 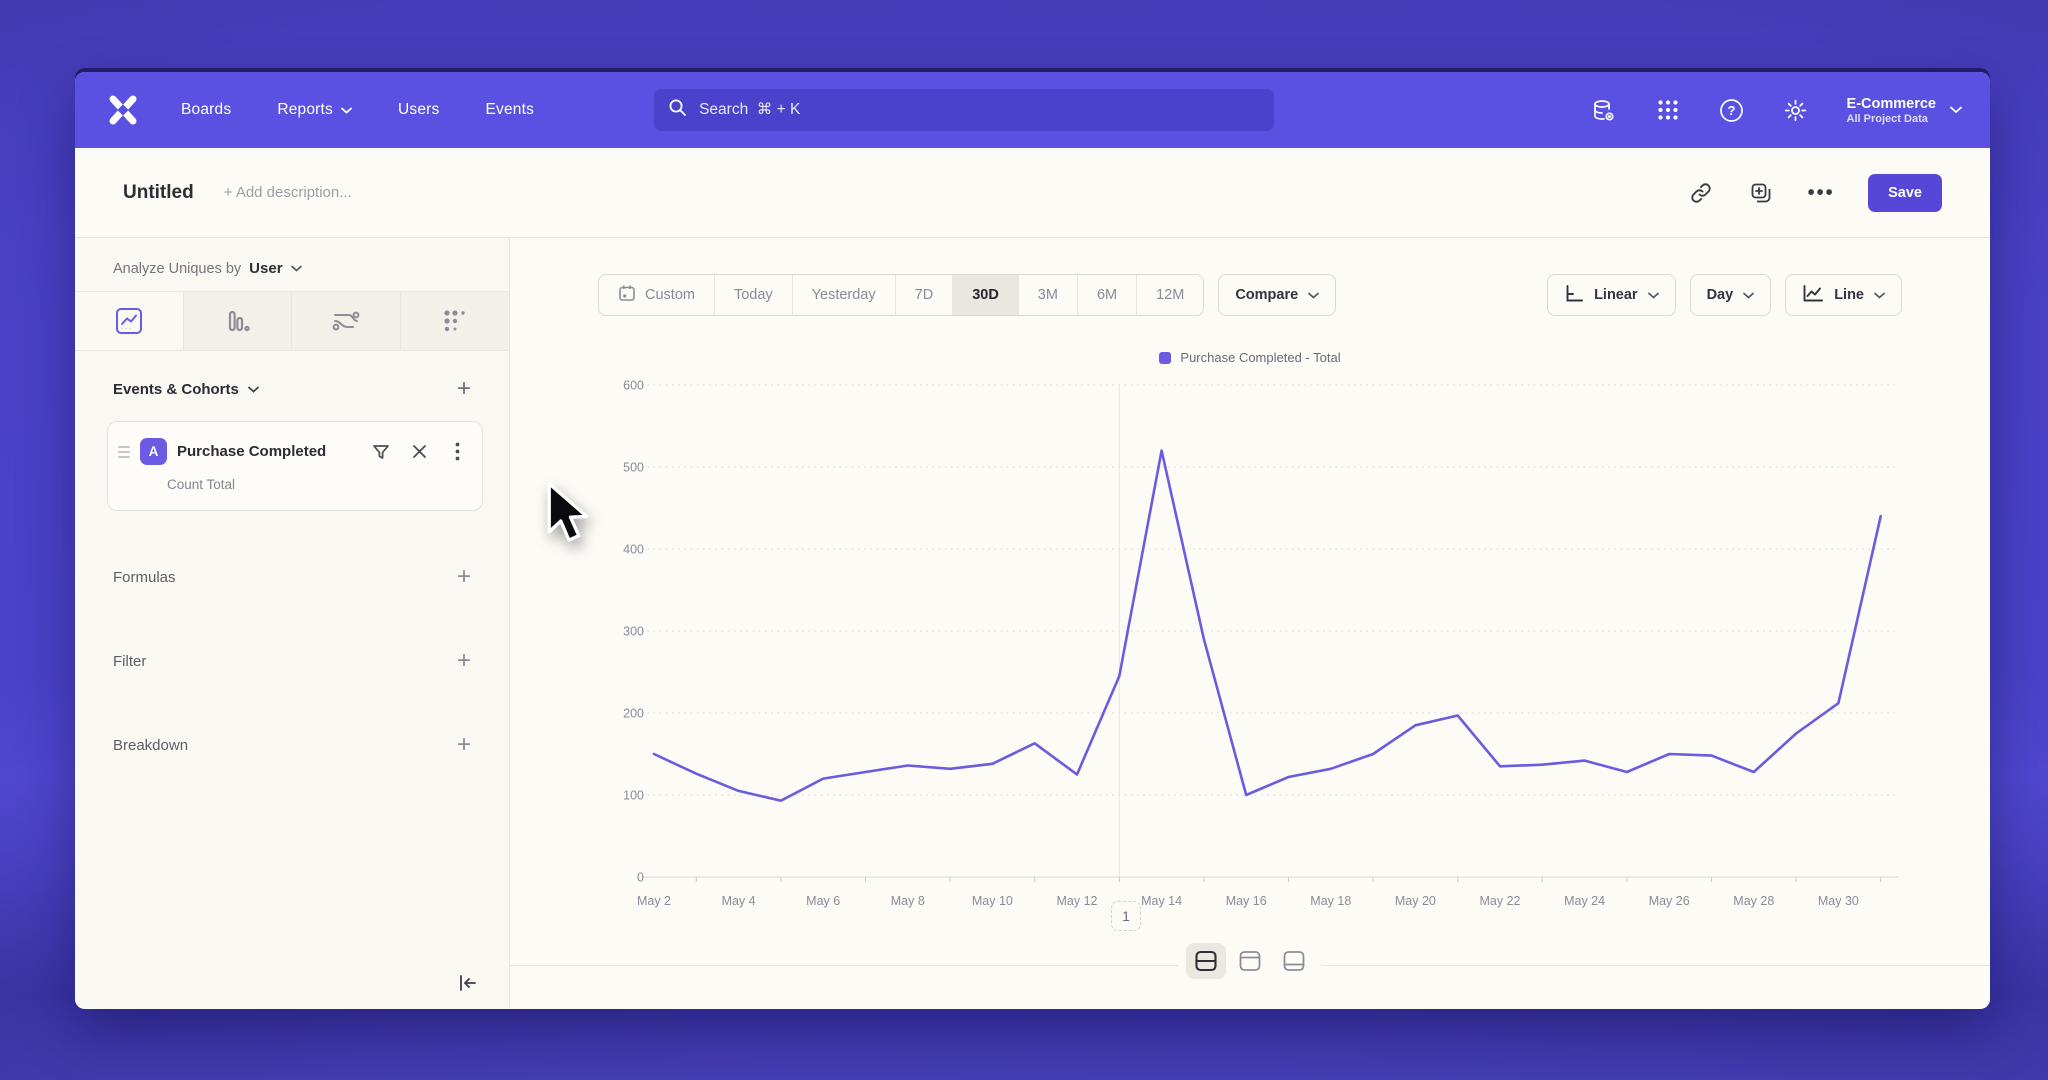 I want to click on add-filter-button: +, so click(x=463, y=660).